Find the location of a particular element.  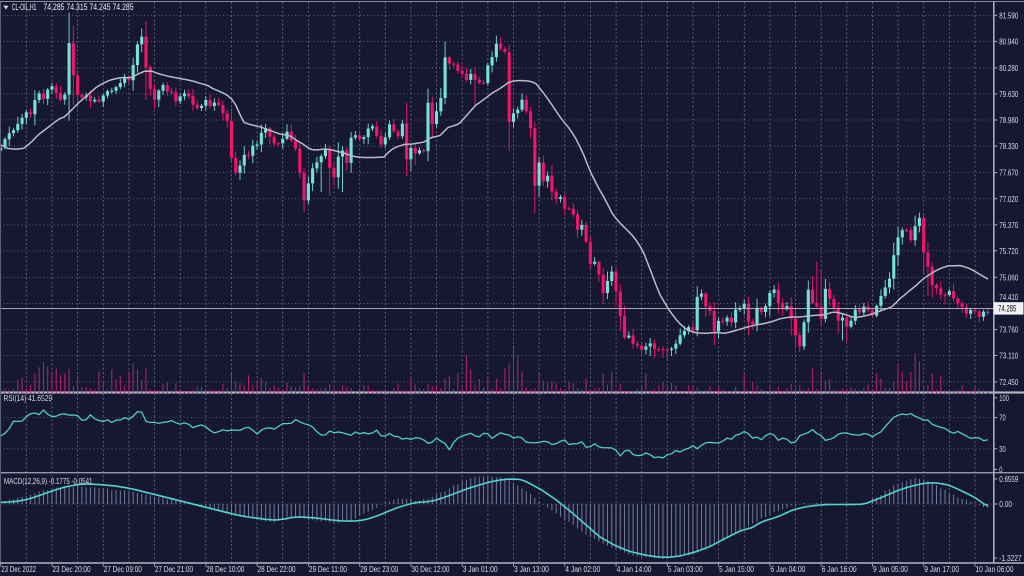

svg-text: 28 Dec 22:00 is located at coordinates (277, 569).